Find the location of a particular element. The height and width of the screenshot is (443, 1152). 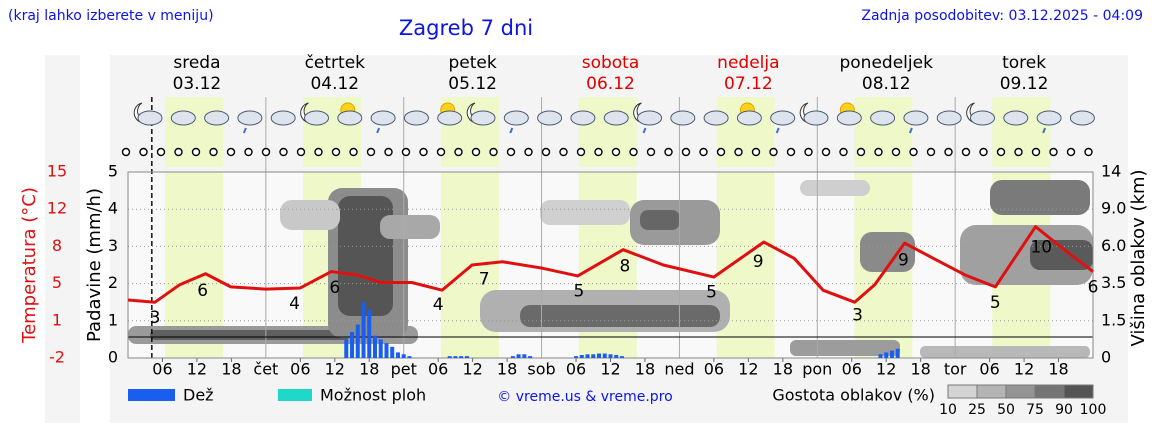

density-level: 90 is located at coordinates (1064, 410).